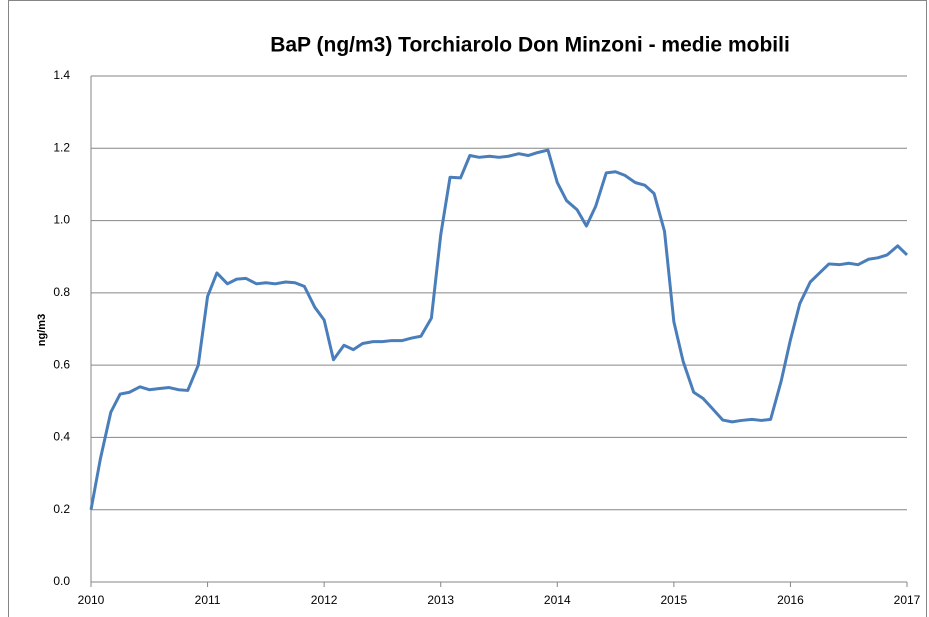 Image resolution: width=929 pixels, height=617 pixels. Describe the element at coordinates (91, 600) in the screenshot. I see `x-tick-label: 2010` at that location.